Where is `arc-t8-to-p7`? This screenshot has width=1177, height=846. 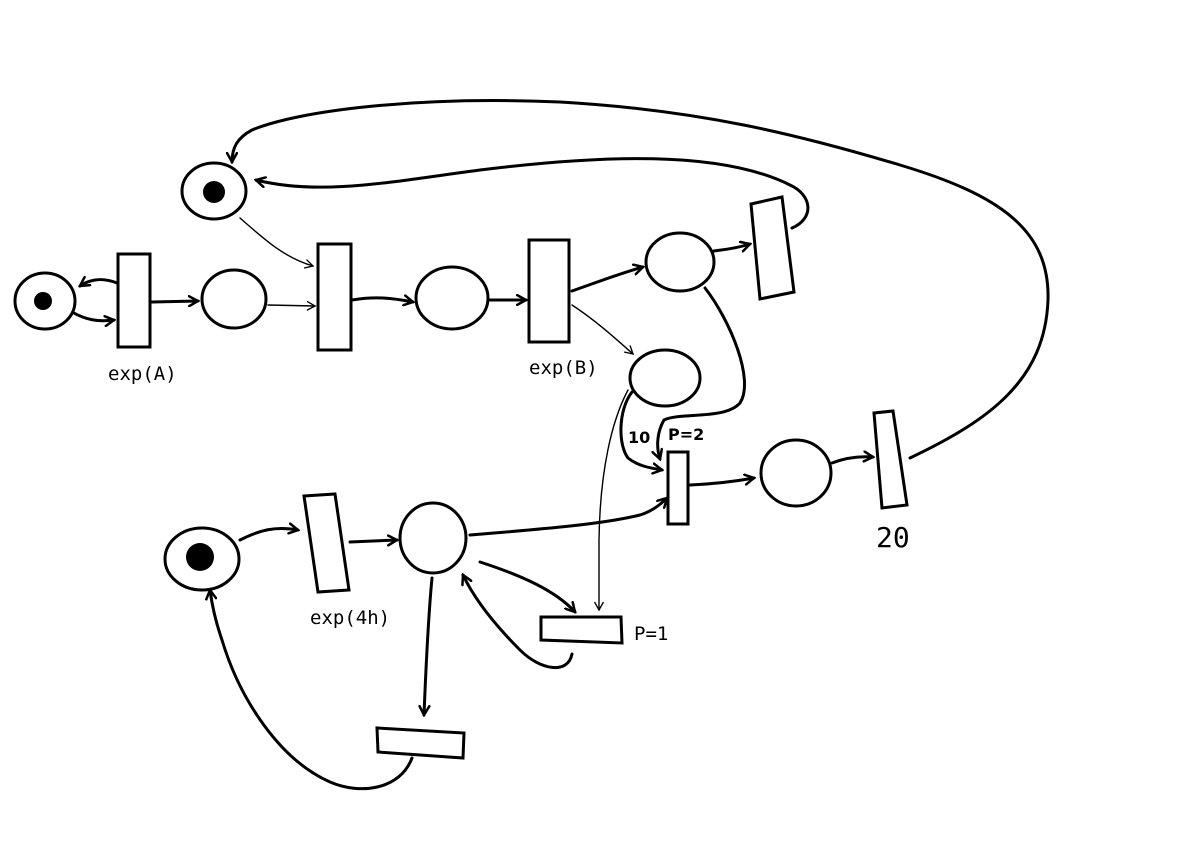 arc-t8-to-p7 is located at coordinates (518, 622).